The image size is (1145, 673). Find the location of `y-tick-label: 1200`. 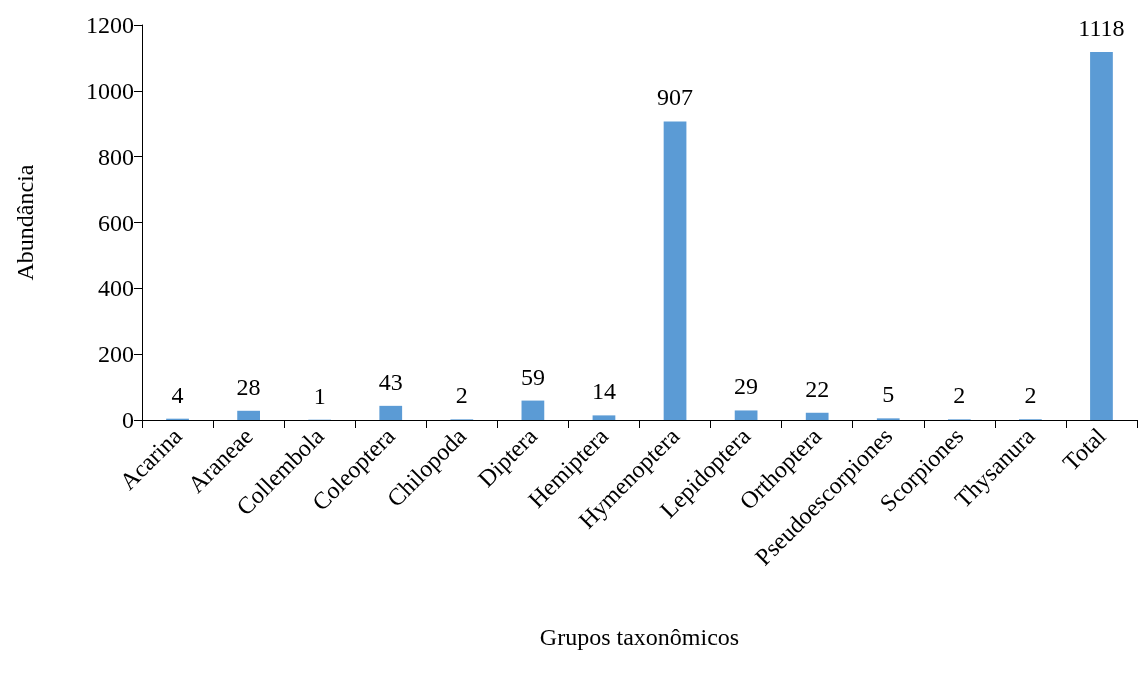

y-tick-label: 1200 is located at coordinates (110, 25).